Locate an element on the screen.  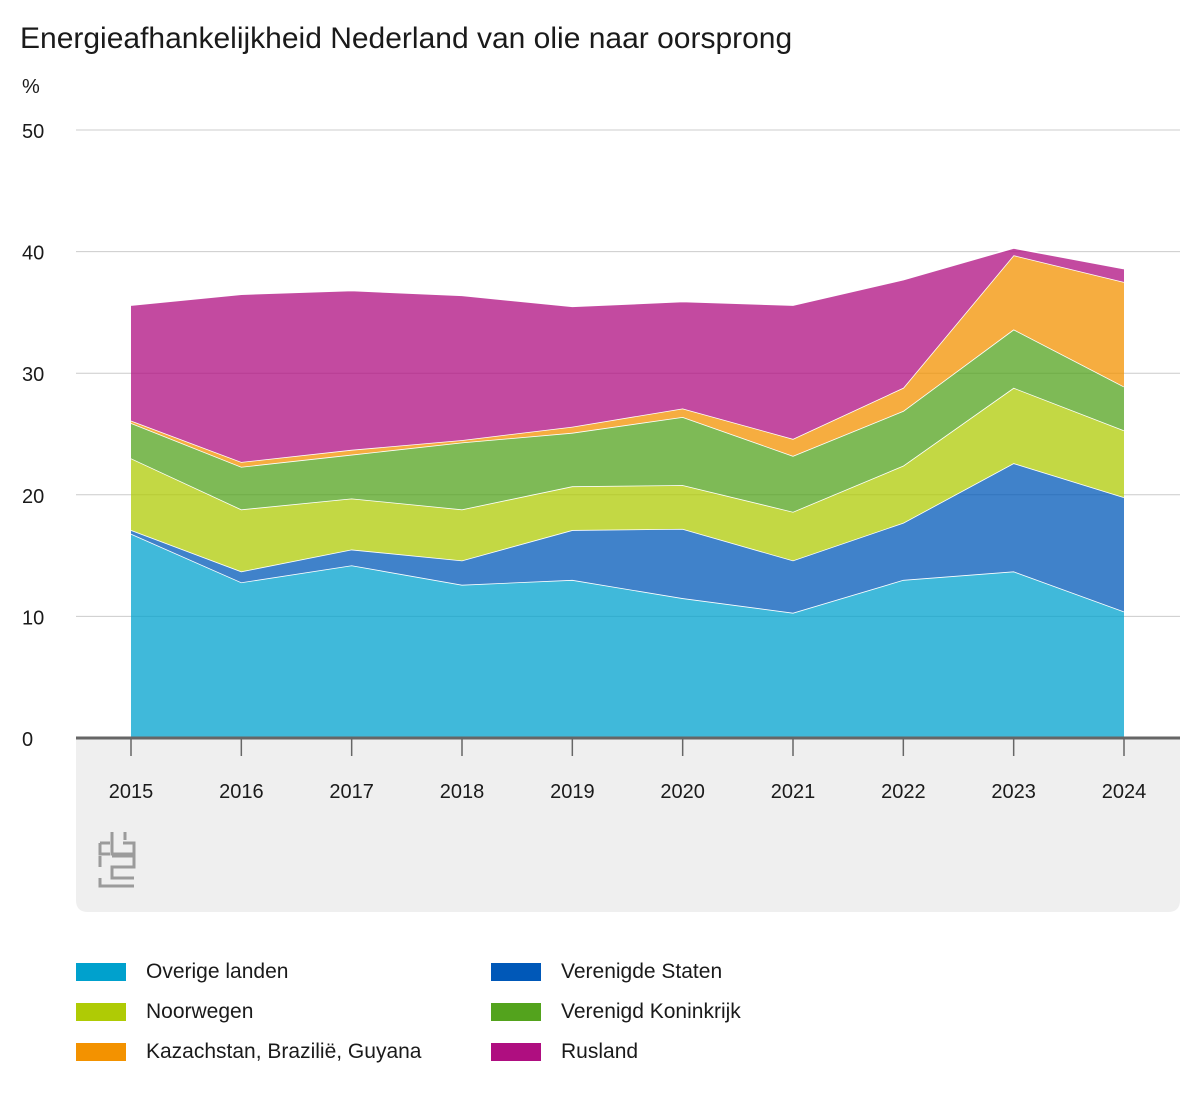
y-tick-label: 50 is located at coordinates (33, 132).